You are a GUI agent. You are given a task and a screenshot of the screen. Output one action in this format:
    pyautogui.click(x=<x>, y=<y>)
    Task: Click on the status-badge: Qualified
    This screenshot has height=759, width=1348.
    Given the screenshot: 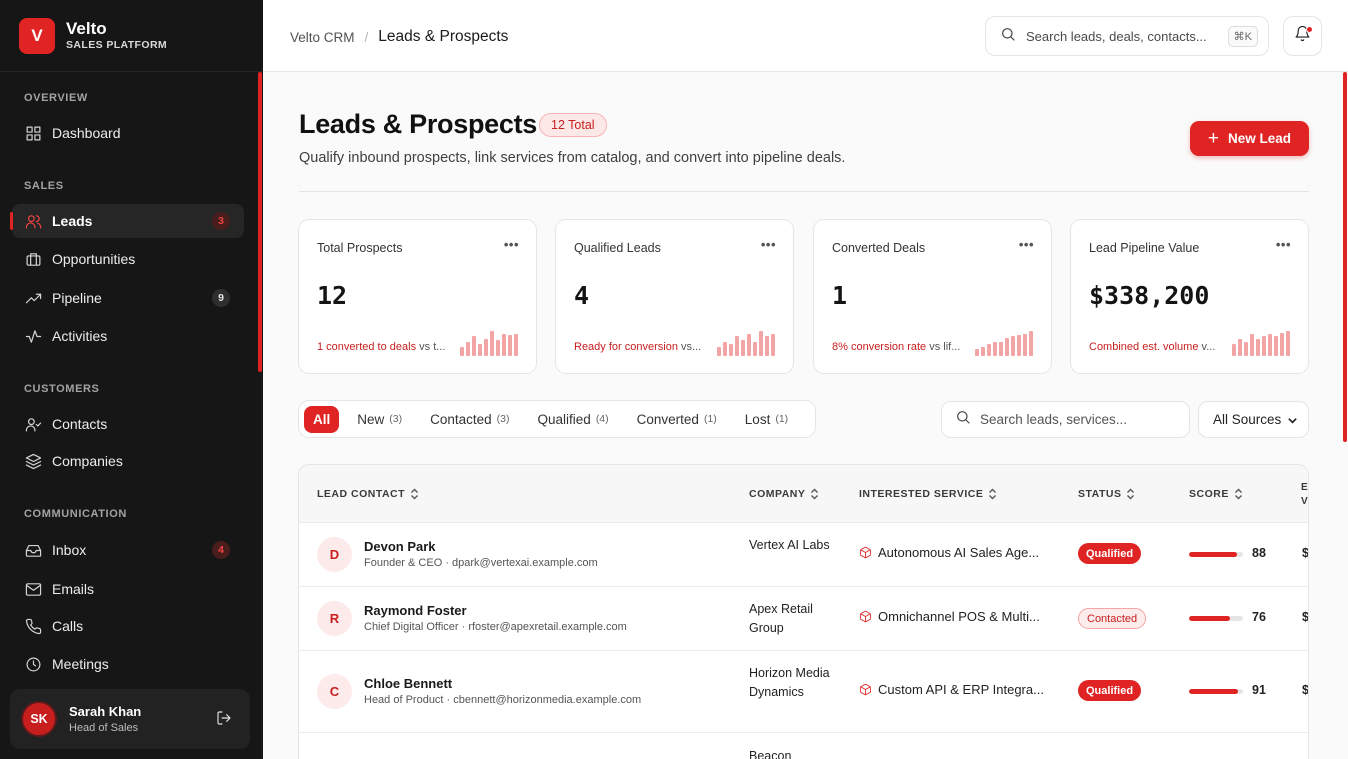 What is the action you would take?
    pyautogui.click(x=1110, y=553)
    